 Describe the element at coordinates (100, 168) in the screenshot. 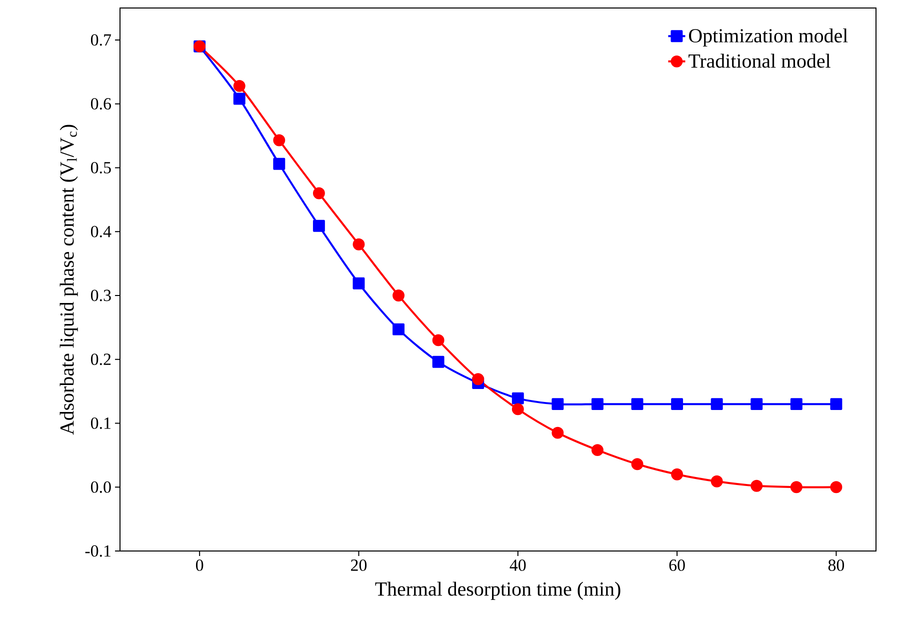

I see `y-tick-label: 0.5` at that location.